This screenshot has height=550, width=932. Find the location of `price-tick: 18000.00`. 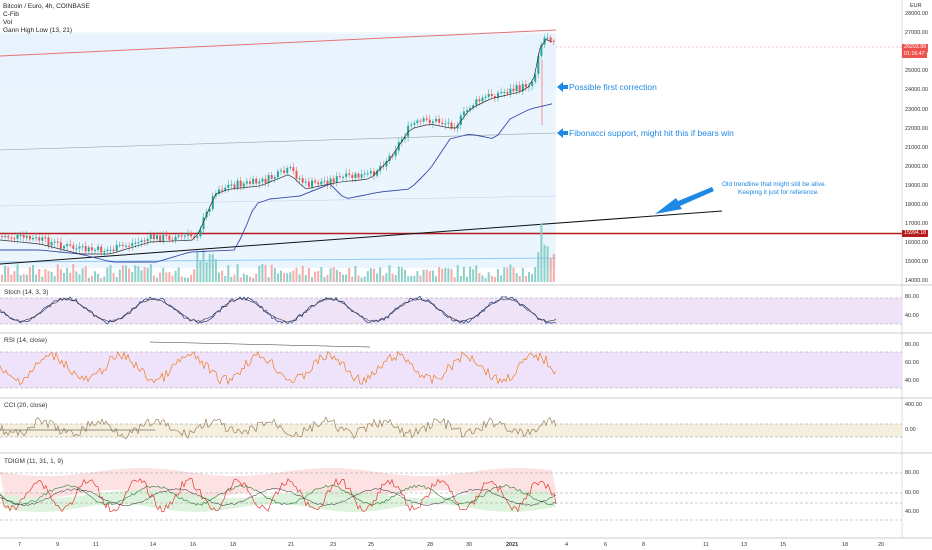

price-tick: 18000.00 is located at coordinates (916, 205).